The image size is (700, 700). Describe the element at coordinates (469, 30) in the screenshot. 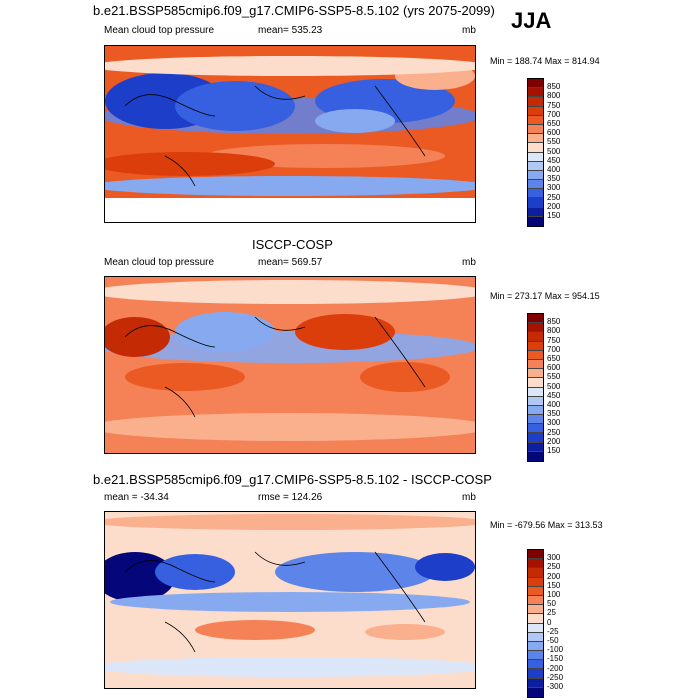

I see `panel1-units: mb` at that location.